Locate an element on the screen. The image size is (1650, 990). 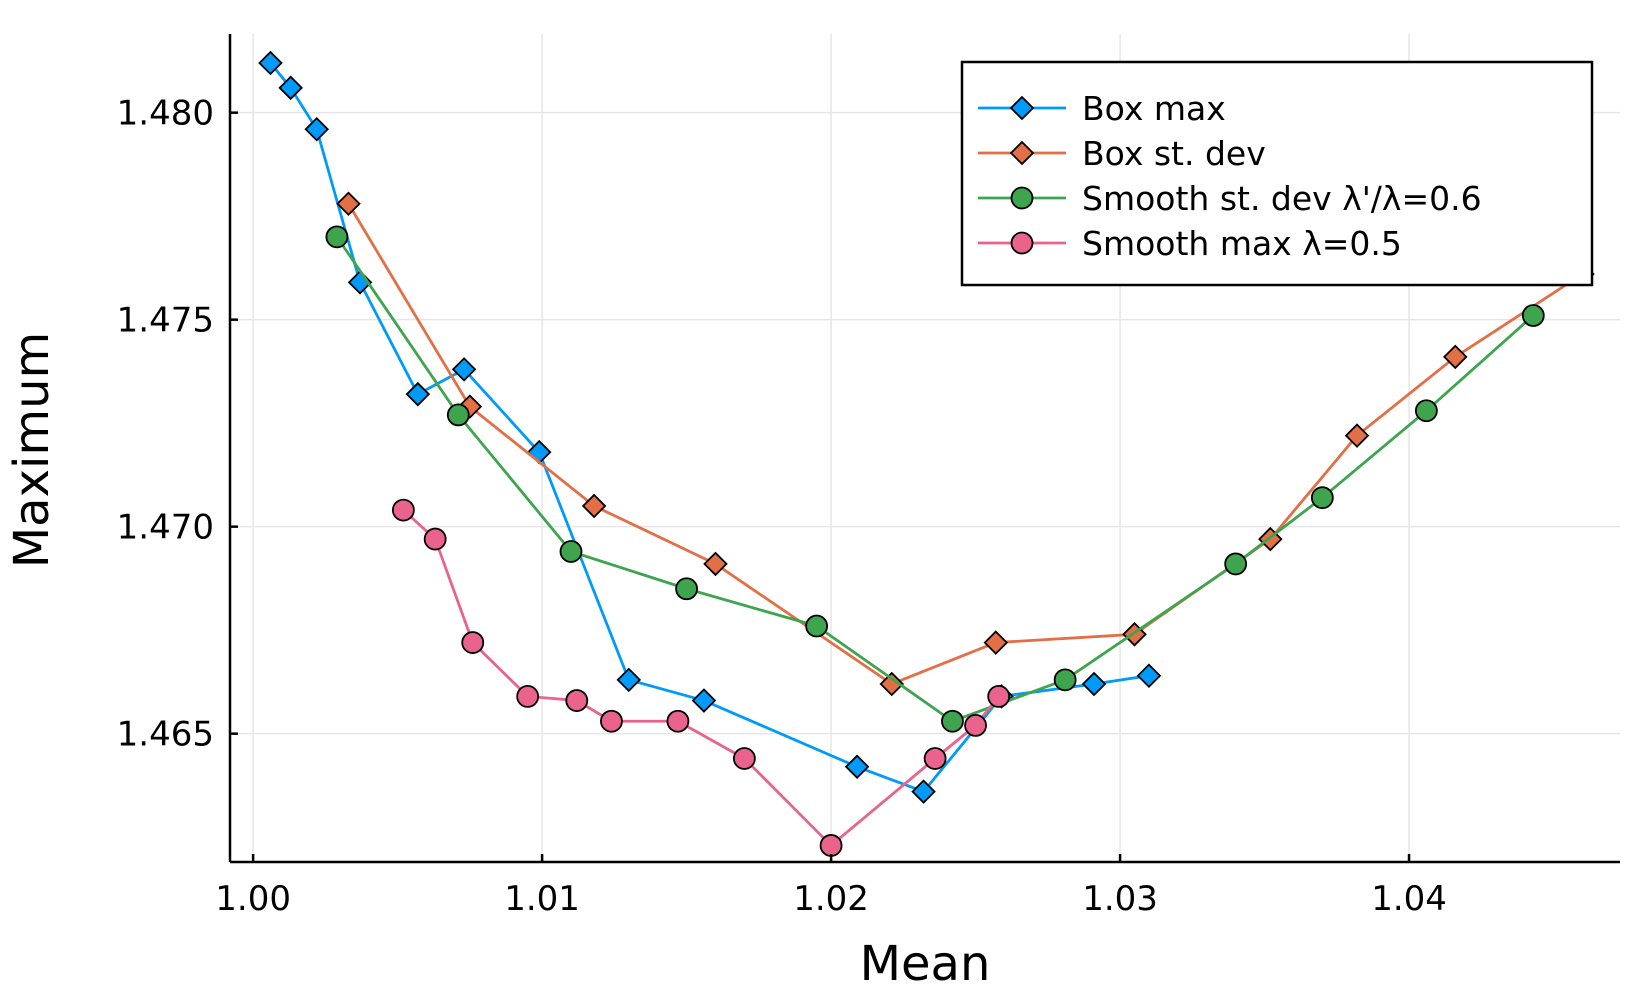
legend-item: Smooth st. dev λ'/λ=0.6 is located at coordinates (1230, 198).